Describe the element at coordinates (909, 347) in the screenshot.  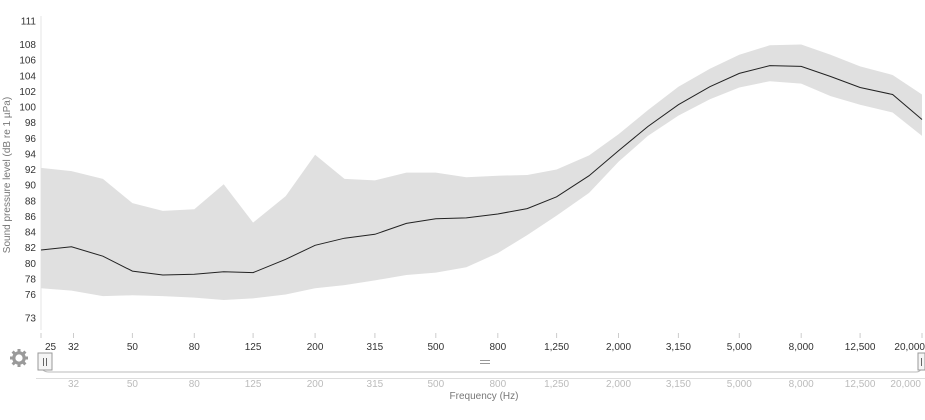
I see `x-tick-label: 20,000` at that location.